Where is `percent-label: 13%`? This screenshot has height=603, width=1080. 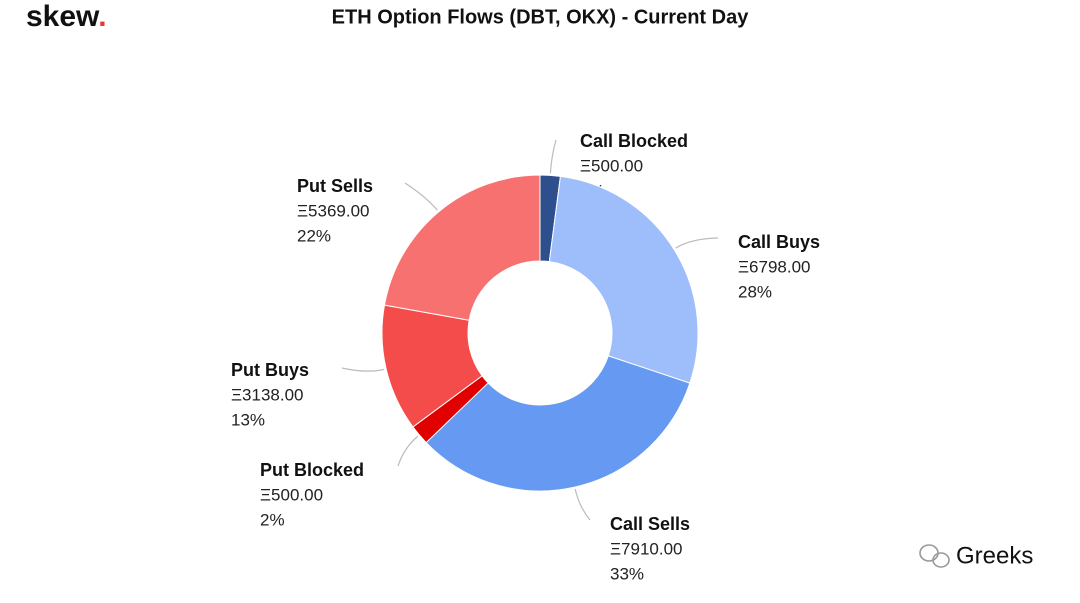 percent-label: 13% is located at coordinates (248, 419).